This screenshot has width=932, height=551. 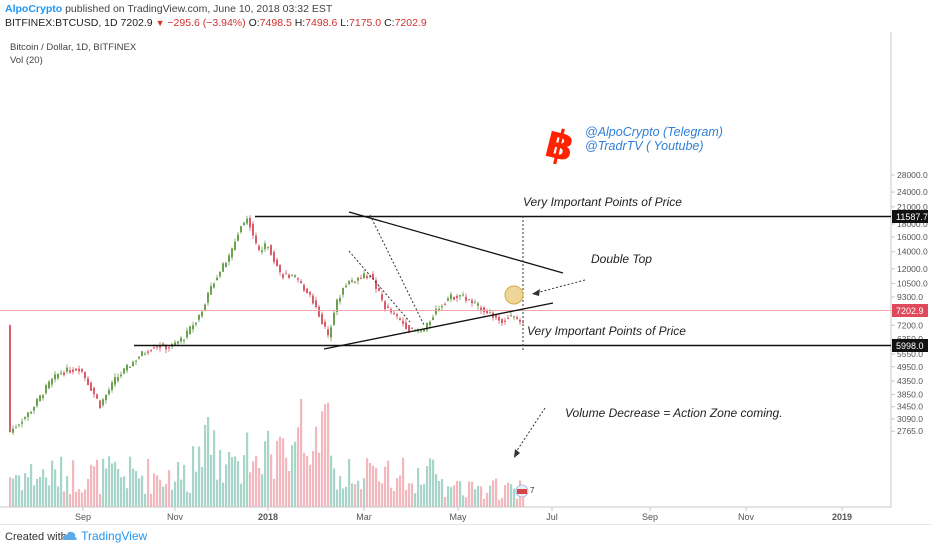 I want to click on symbol-label: BITFINEX:BTCUSD, 1D, so click(x=61, y=23).